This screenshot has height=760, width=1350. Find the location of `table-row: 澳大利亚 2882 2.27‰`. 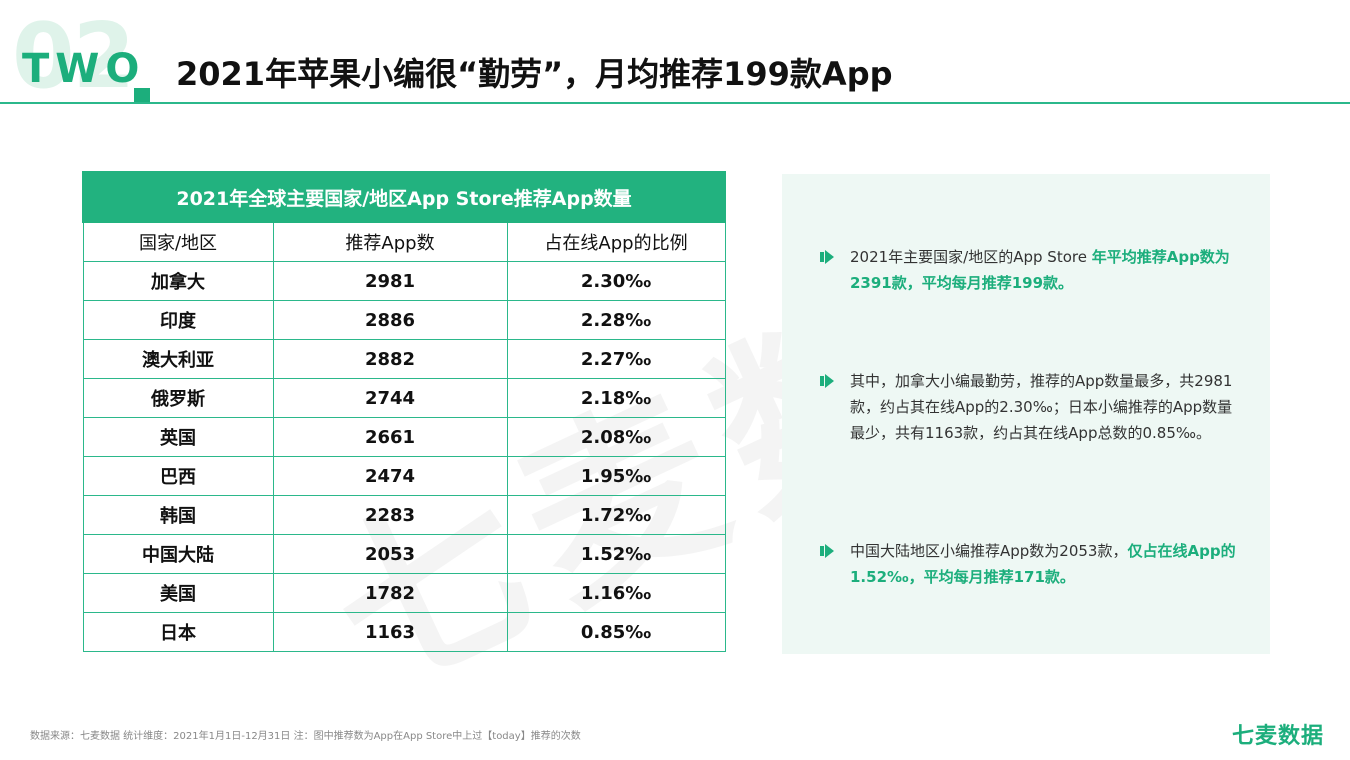

table-row: 澳大利亚 2882 2.27‰ is located at coordinates (404, 359).